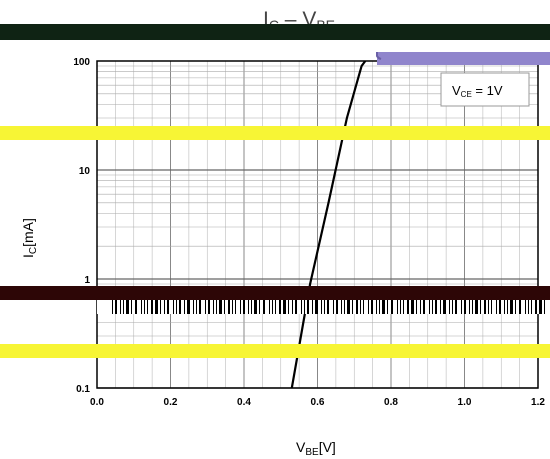 This screenshot has width=550, height=459. What do you see at coordinates (97, 402) in the screenshot?
I see `x-tick-label: 0.0` at bounding box center [97, 402].